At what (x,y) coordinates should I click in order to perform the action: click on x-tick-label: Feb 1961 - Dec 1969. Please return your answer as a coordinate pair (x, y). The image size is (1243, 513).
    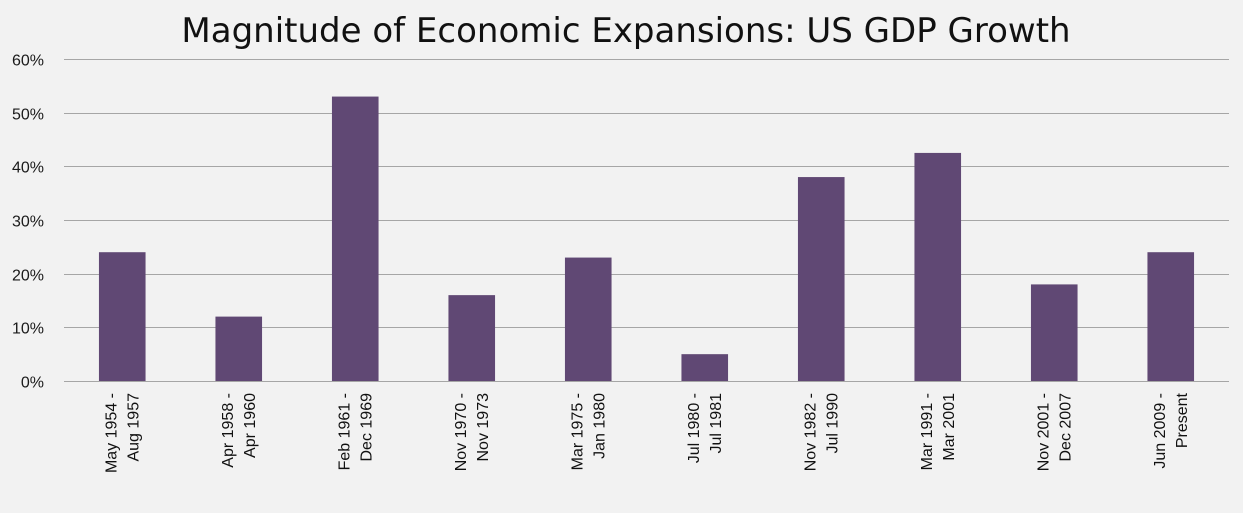
    Looking at the image, I should click on (355, 431).